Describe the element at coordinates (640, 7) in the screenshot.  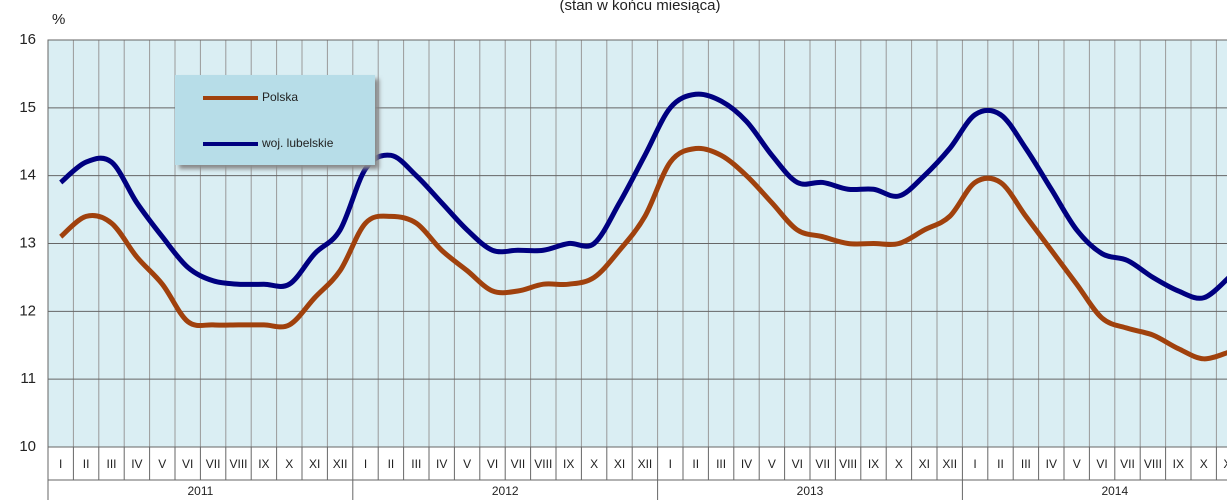
I see `subtitle: (stan w końcu miesiąca)` at that location.